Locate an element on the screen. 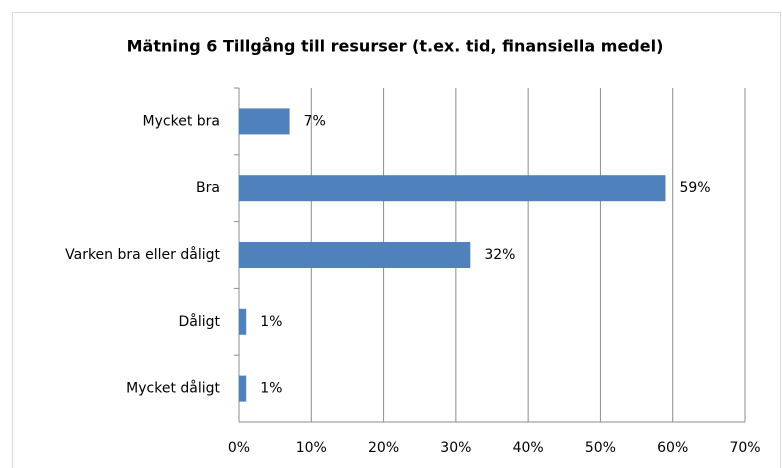  y-tick-label: Mycket dåligt is located at coordinates (173, 388).